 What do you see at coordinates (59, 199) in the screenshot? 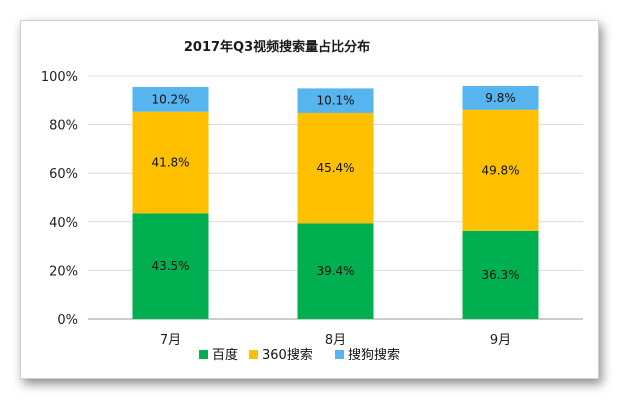
I see `y-axis: 0% 20% 40% 60% 80% 100%` at bounding box center [59, 199].